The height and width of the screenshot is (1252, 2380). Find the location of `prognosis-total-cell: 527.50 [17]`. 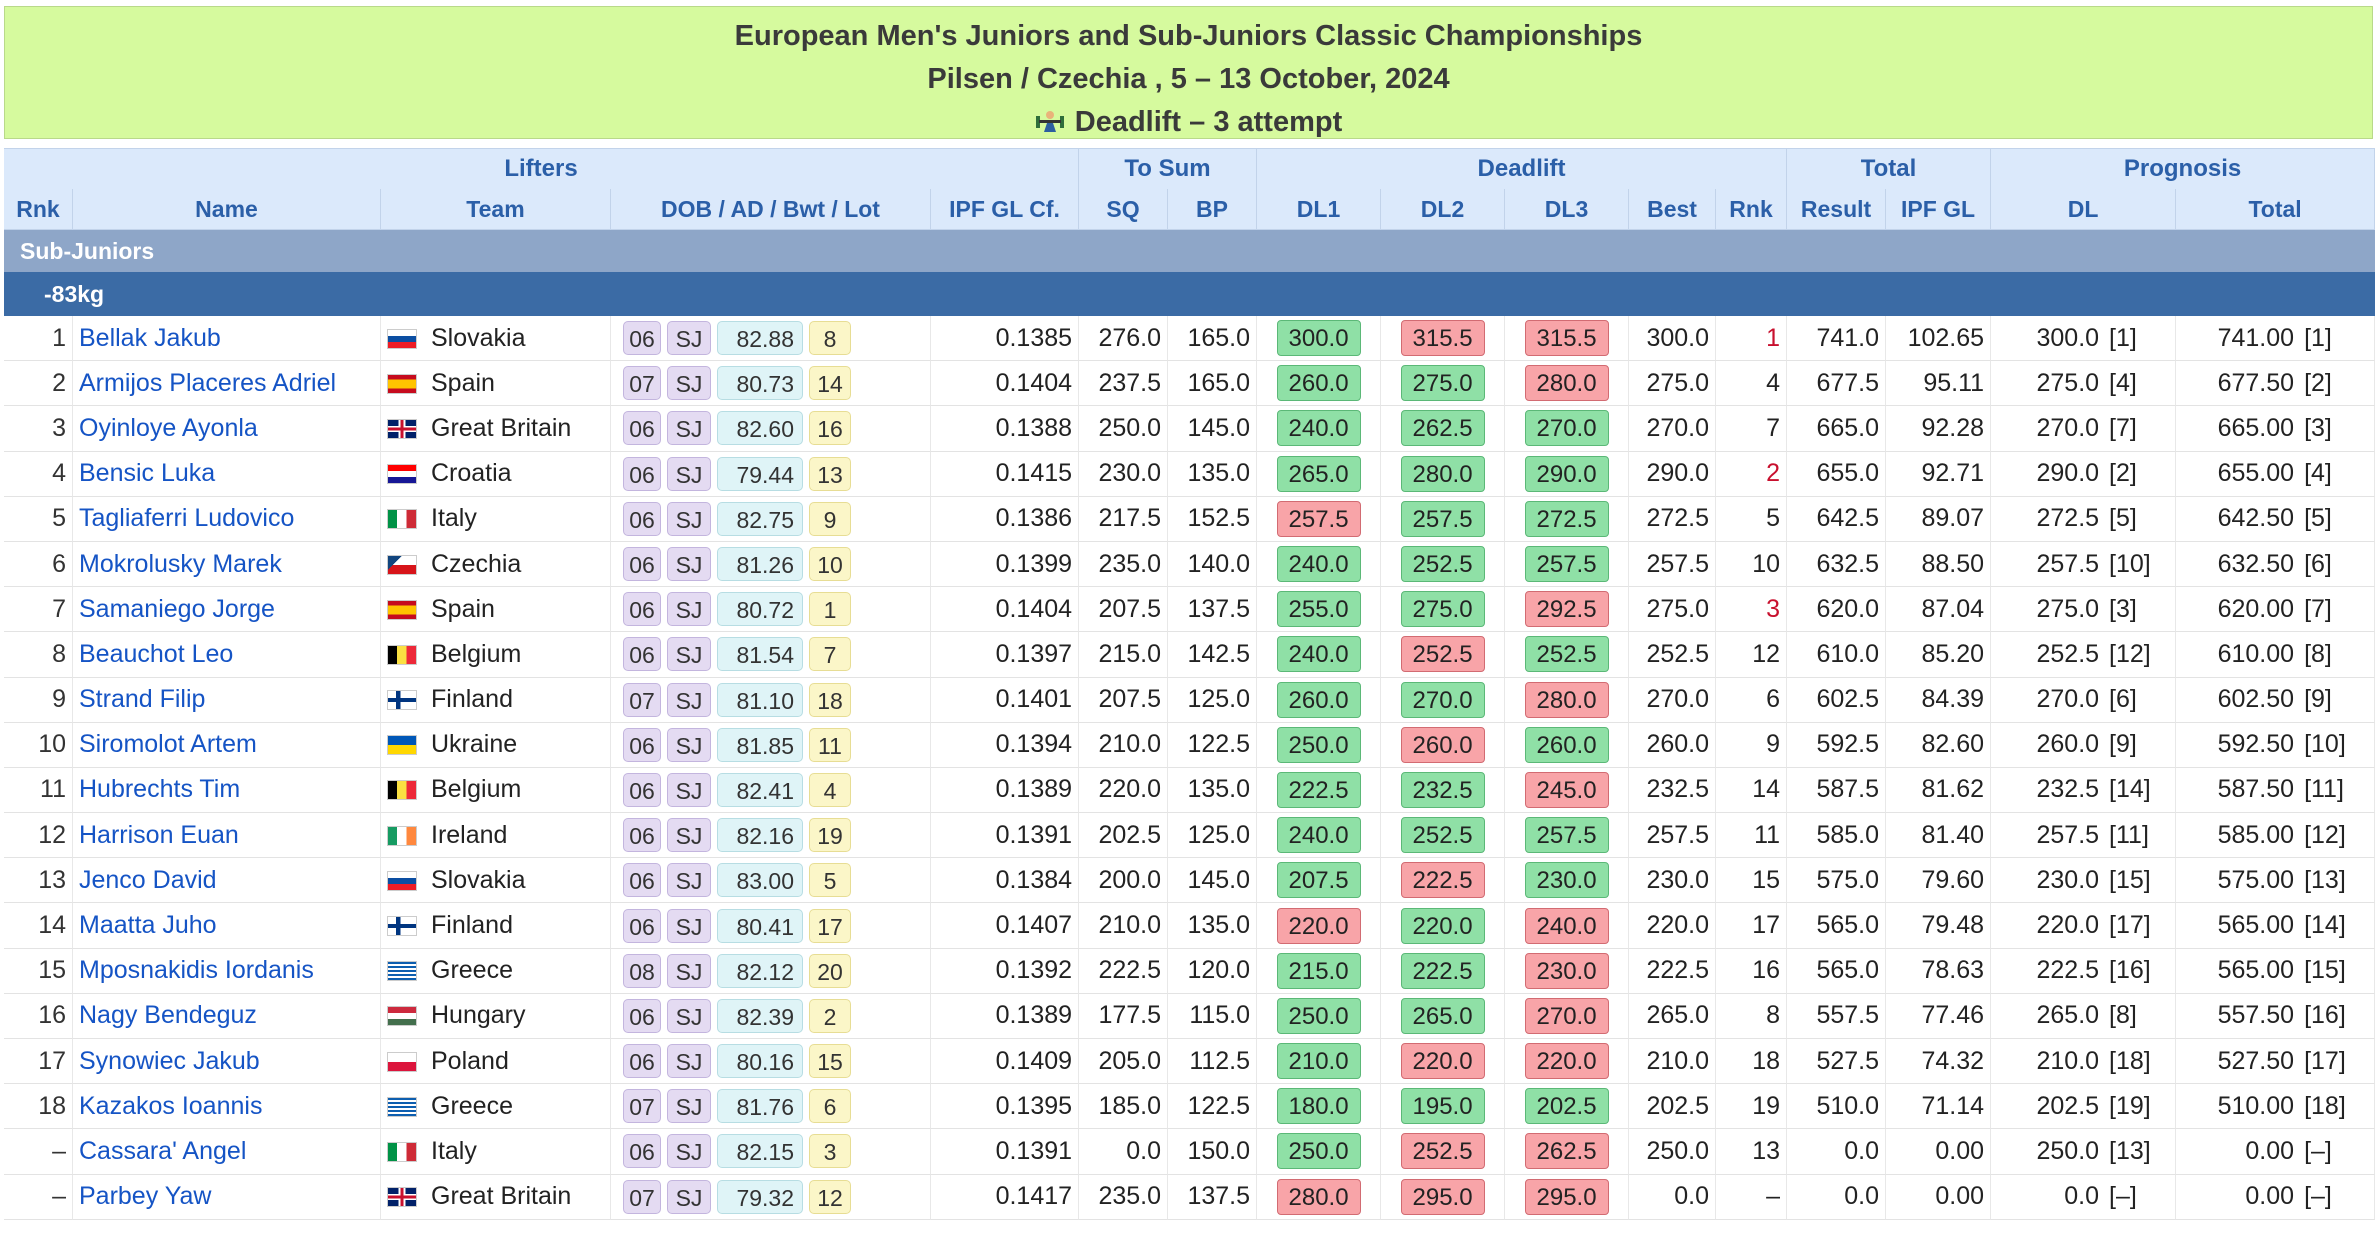

prognosis-total-cell: 527.50 [17] is located at coordinates (2276, 1062).